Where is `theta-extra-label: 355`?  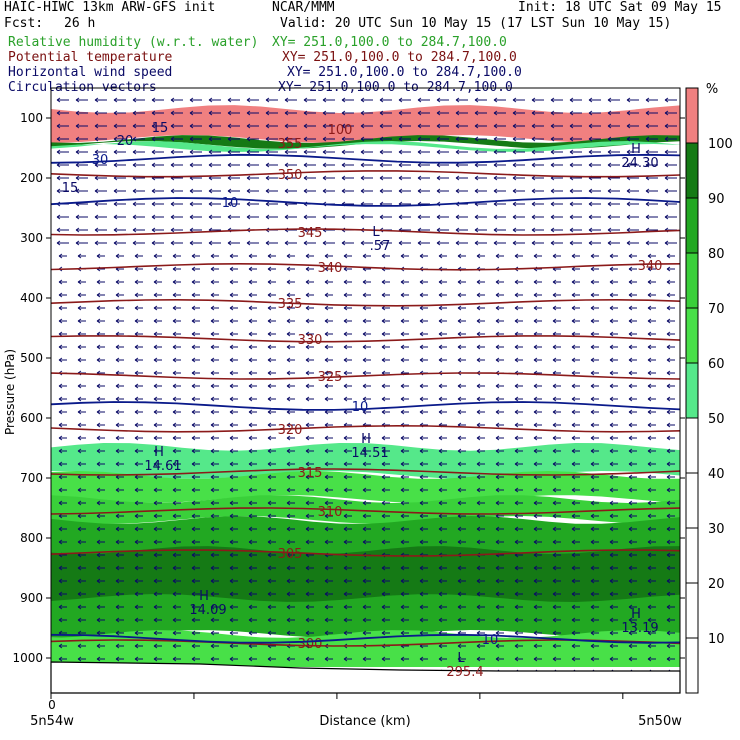 theta-extra-label: 355 is located at coordinates (290, 144).